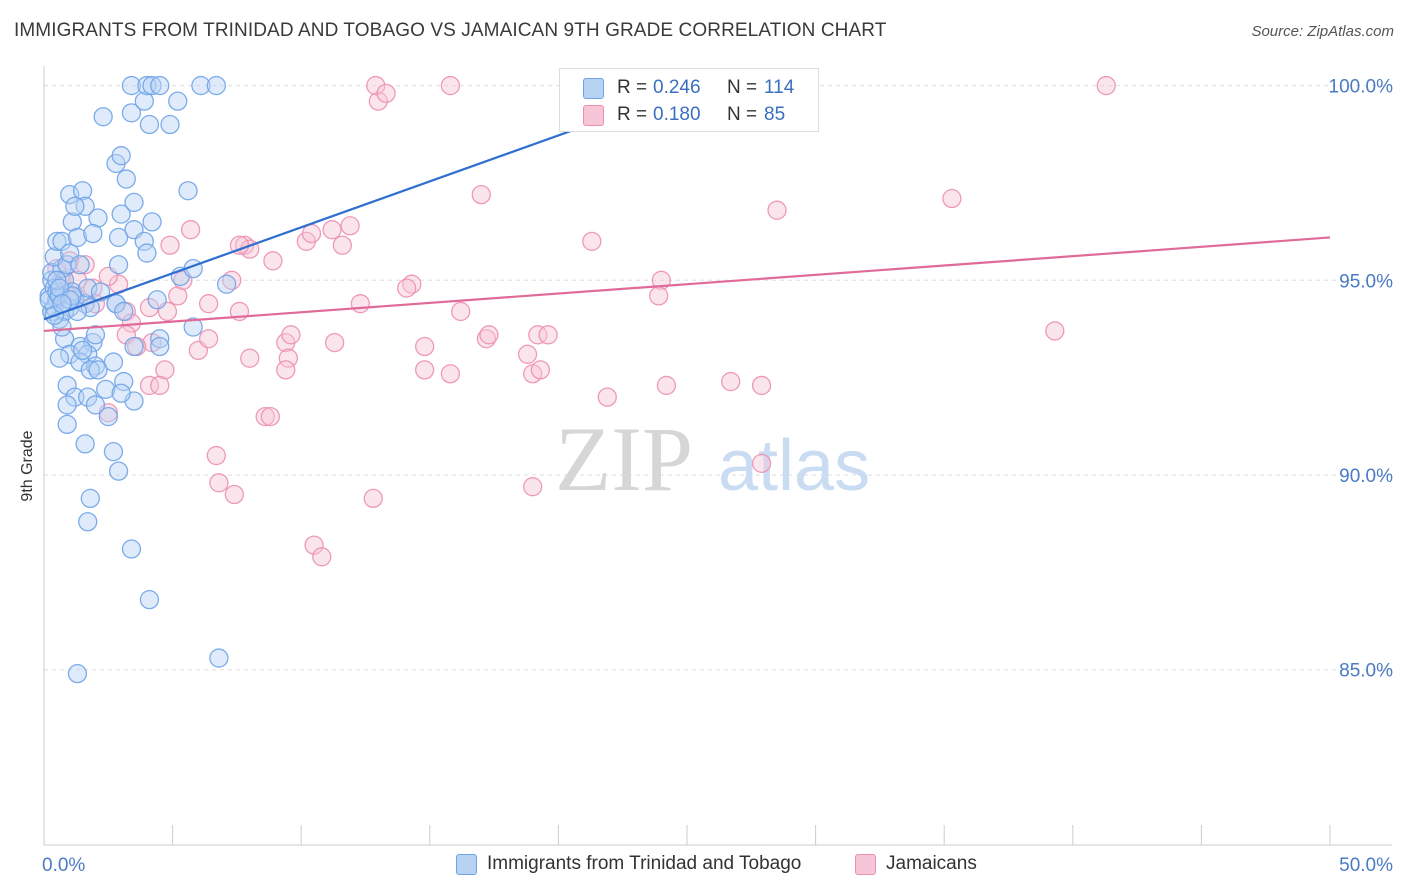 The image size is (1406, 892). Describe the element at coordinates (27, 466) in the screenshot. I see `y-axis-label: 9th Grade` at that location.